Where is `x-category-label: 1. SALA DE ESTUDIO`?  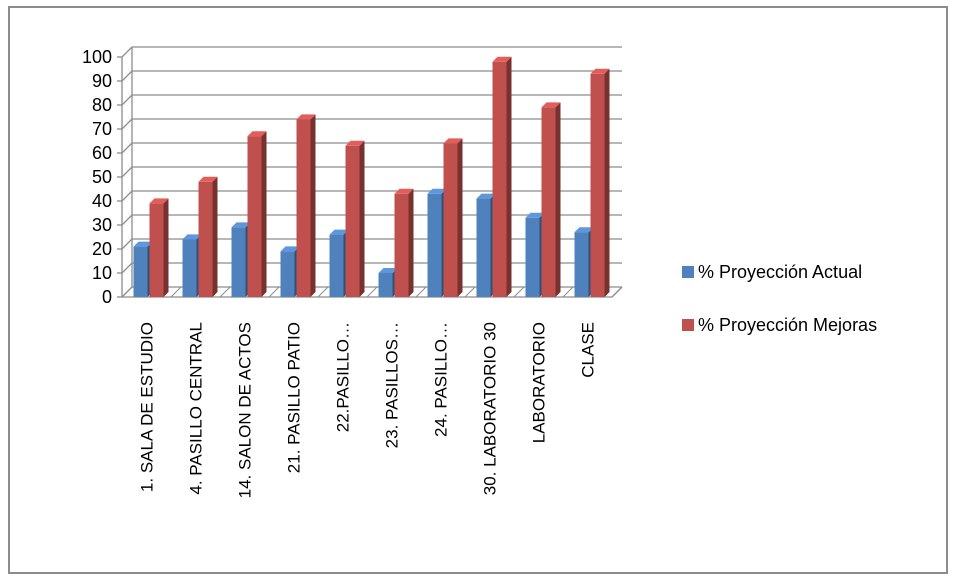 x-category-label: 1. SALA DE ESTUDIO is located at coordinates (147, 407).